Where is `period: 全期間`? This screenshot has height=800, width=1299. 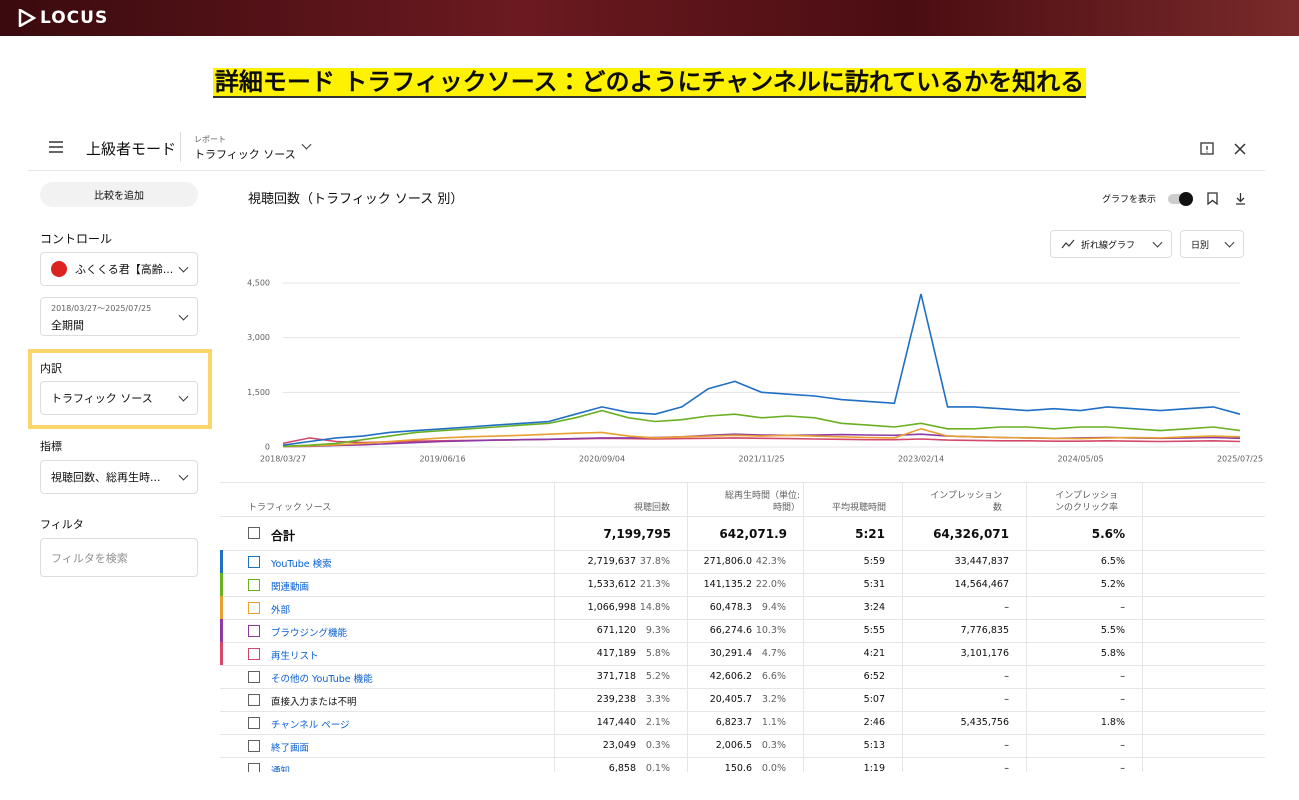 period: 全期間 is located at coordinates (67, 325).